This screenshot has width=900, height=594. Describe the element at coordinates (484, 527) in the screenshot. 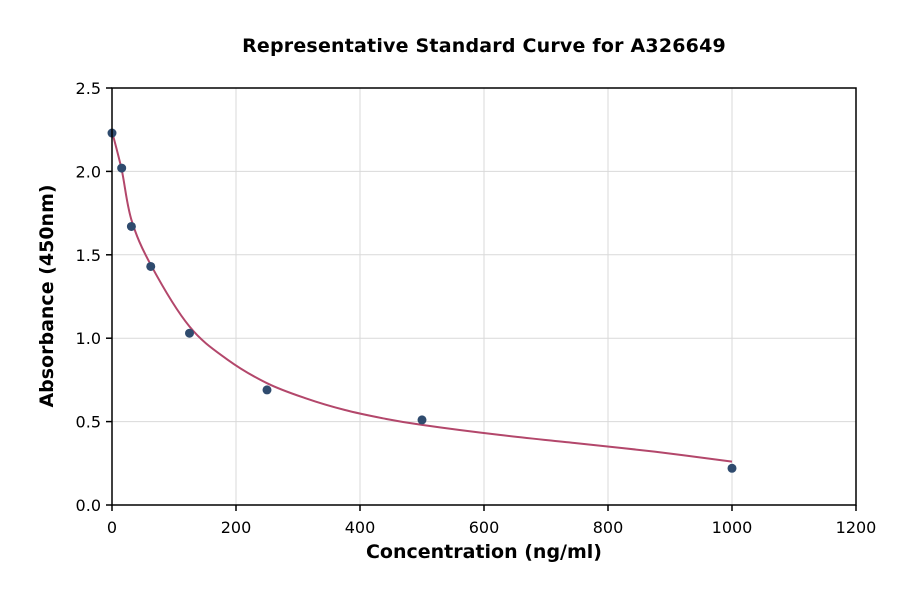

I see `x-tick-label: 600` at that location.